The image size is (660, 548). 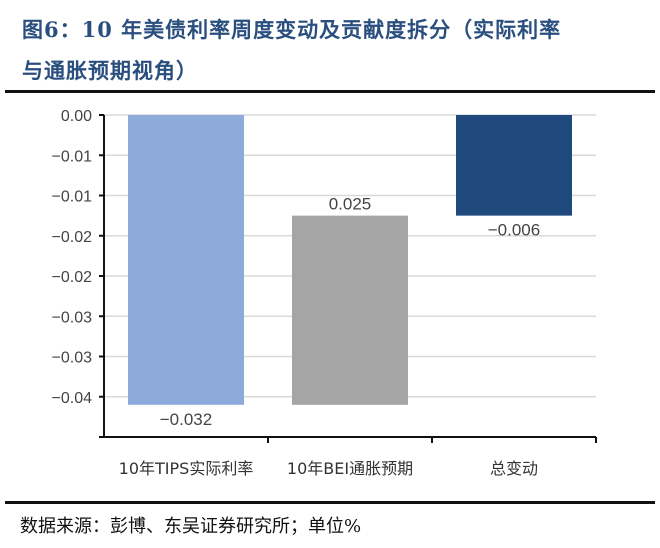 I want to click on chart-title-line-2: 与通胀预期视角）, so click(x=110, y=70).